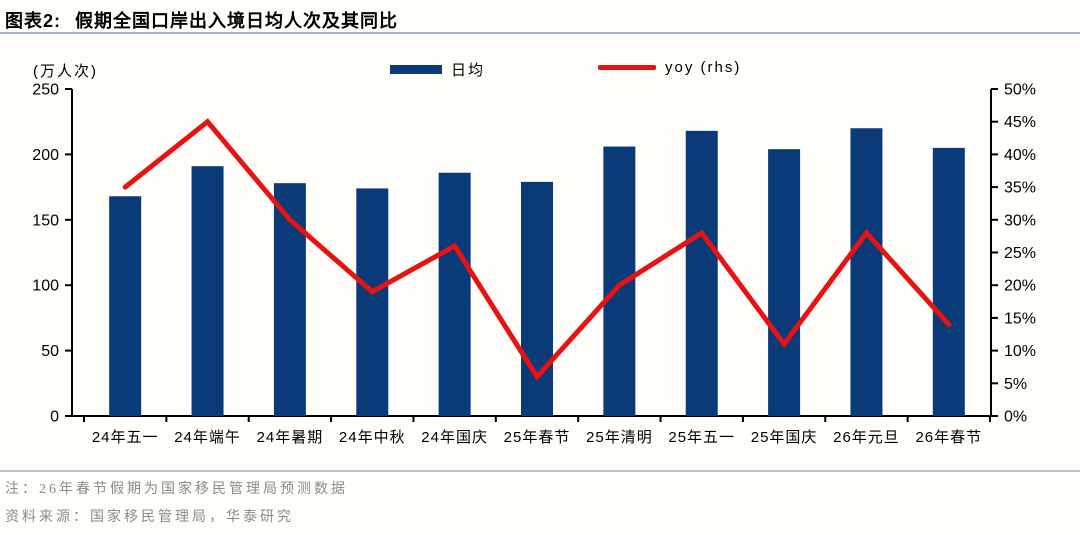 The image size is (1080, 535). I want to click on left-axis-tick-label: 0, so click(54, 417).